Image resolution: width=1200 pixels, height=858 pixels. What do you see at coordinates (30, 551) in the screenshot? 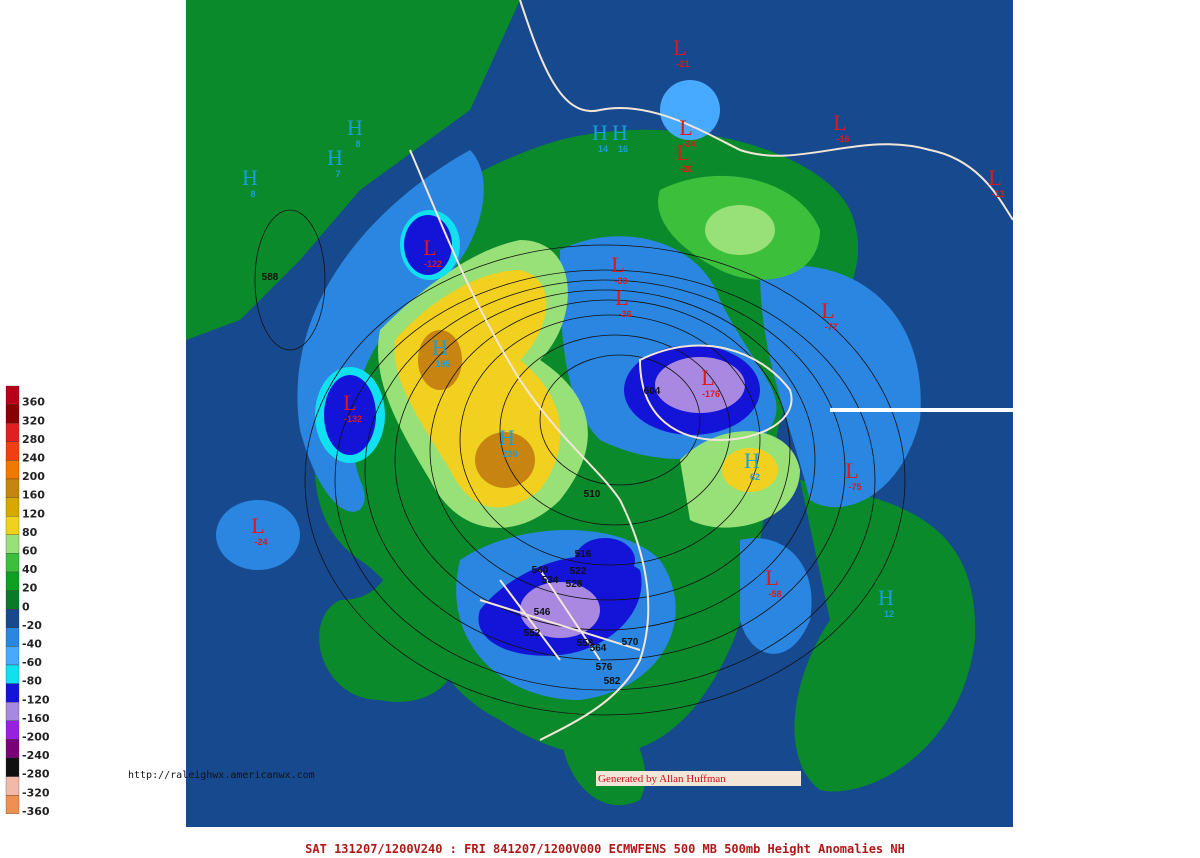
I see `legend-label: 60` at bounding box center [30, 551].